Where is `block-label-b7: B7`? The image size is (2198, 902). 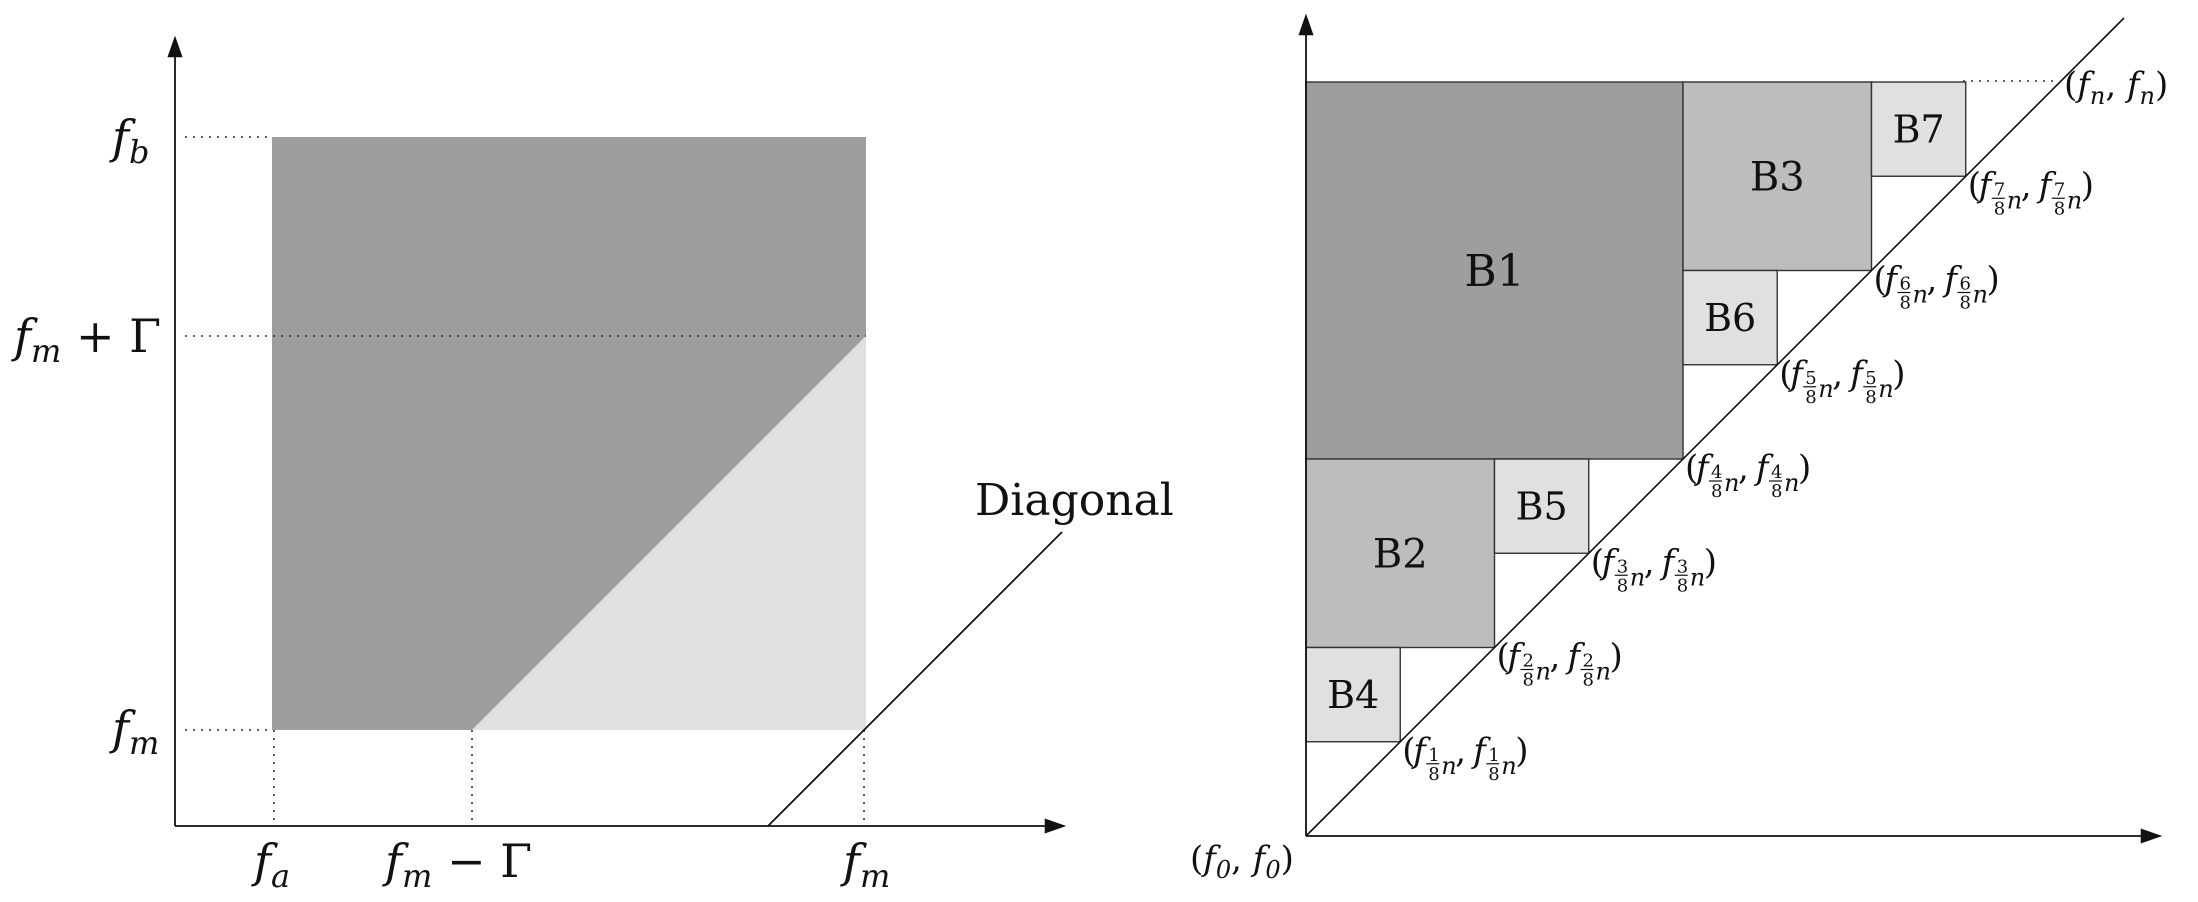 block-label-b7: B7 is located at coordinates (1919, 129).